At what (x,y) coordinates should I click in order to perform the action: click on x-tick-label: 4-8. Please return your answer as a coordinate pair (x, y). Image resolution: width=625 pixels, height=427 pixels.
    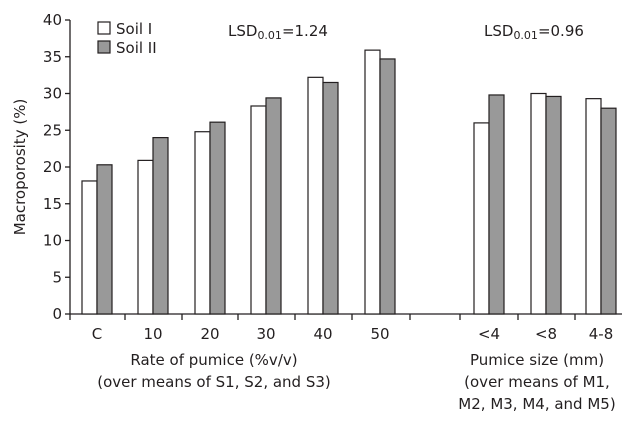
    Looking at the image, I should click on (601, 334).